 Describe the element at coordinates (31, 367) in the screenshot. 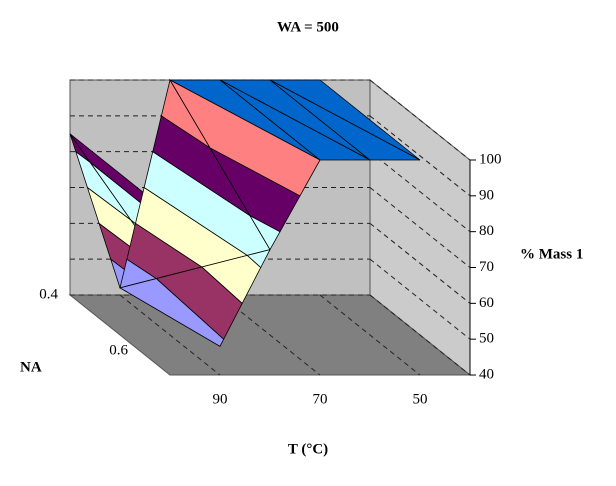

I see `depth-axis-title: NA` at that location.